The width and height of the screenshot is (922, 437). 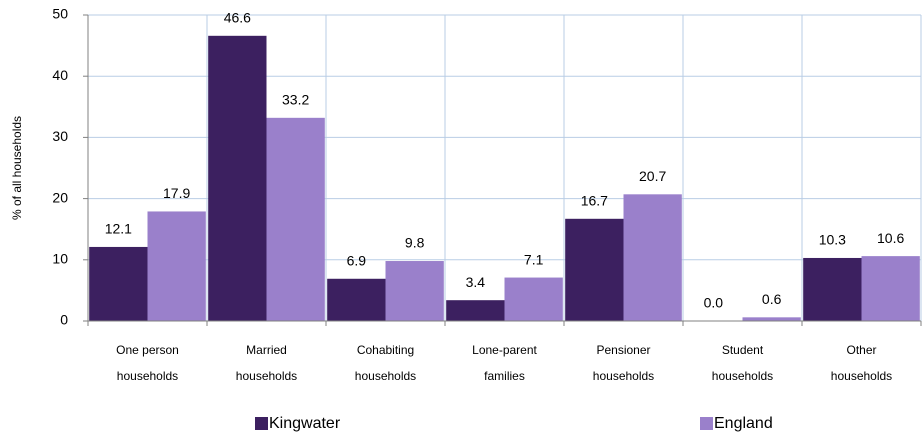 What do you see at coordinates (357, 260) in the screenshot?
I see `value-label: 6.9` at bounding box center [357, 260].